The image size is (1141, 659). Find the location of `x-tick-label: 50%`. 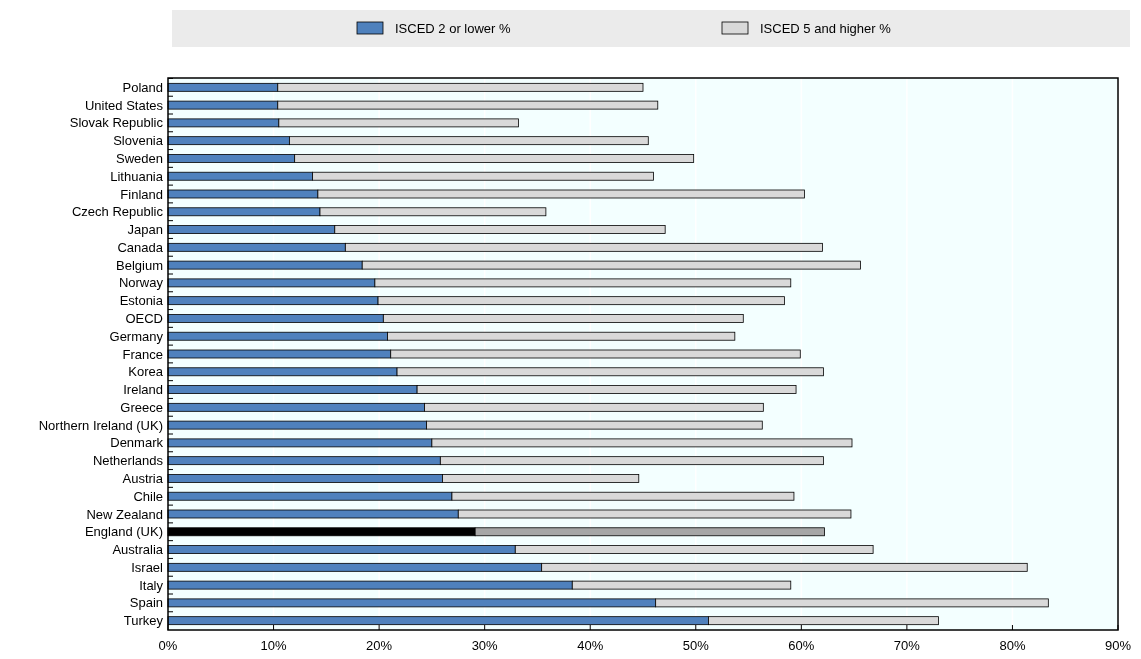

x-tick-label: 50% is located at coordinates (696, 645).